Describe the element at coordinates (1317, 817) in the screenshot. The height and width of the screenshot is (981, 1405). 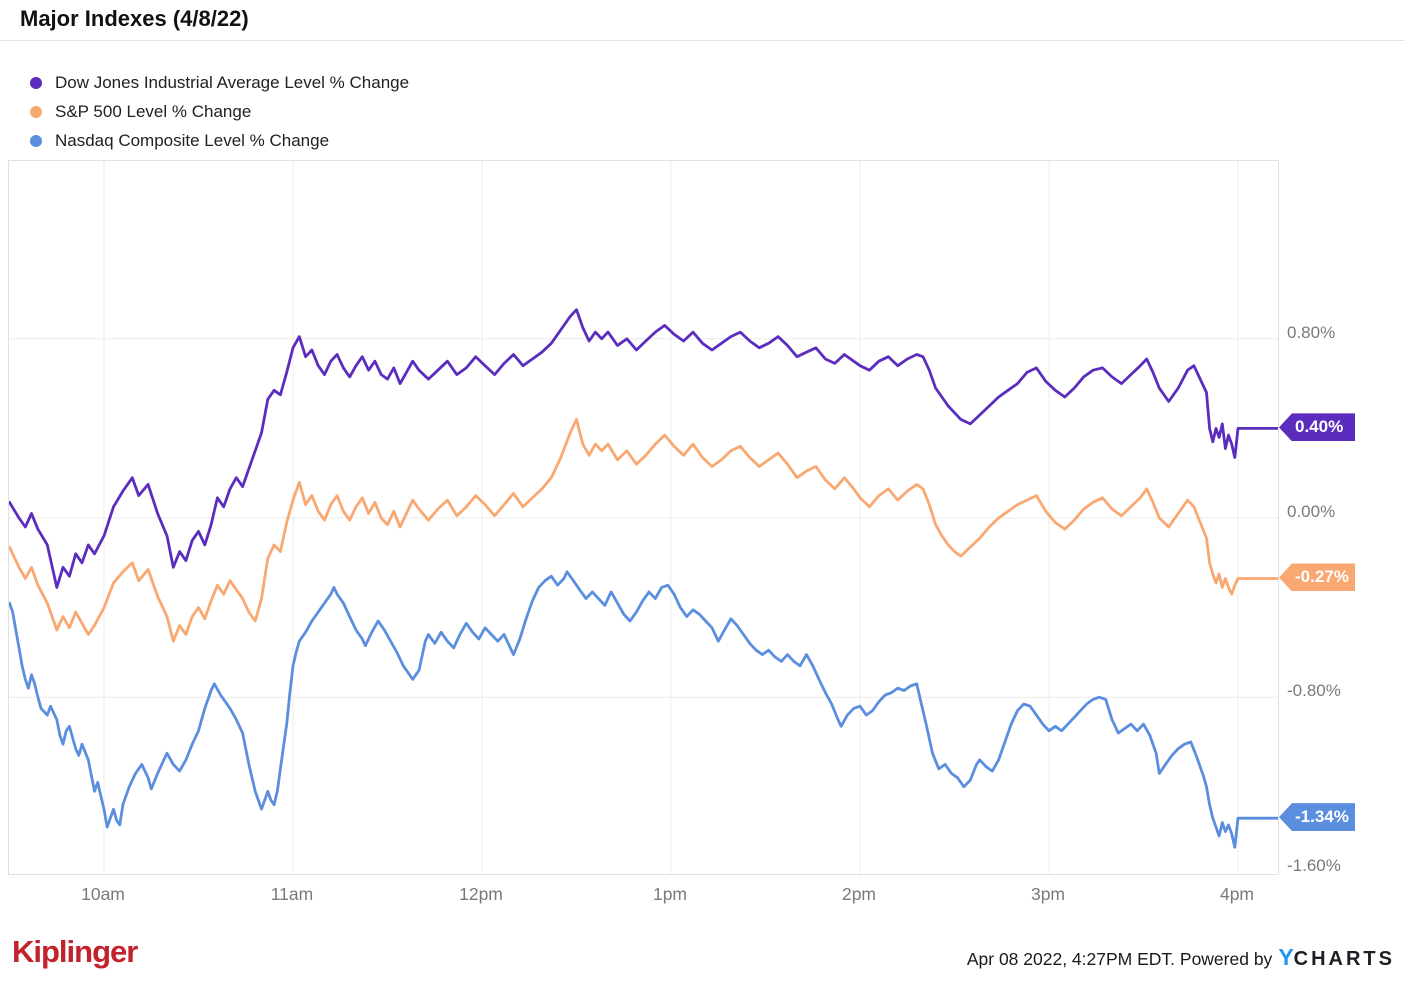
I see `last-value-badge-nasdaq: -1.34%` at that location.